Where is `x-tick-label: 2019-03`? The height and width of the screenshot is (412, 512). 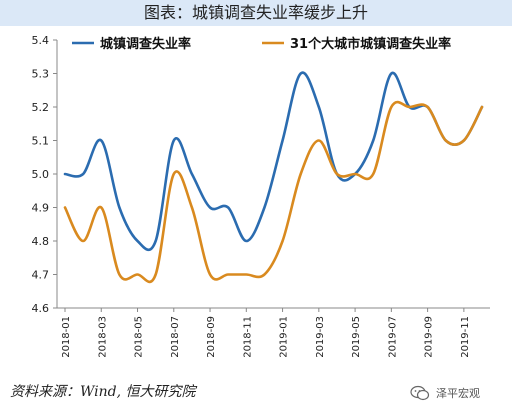 x-tick-label: 2019-03 is located at coordinates (320, 337).